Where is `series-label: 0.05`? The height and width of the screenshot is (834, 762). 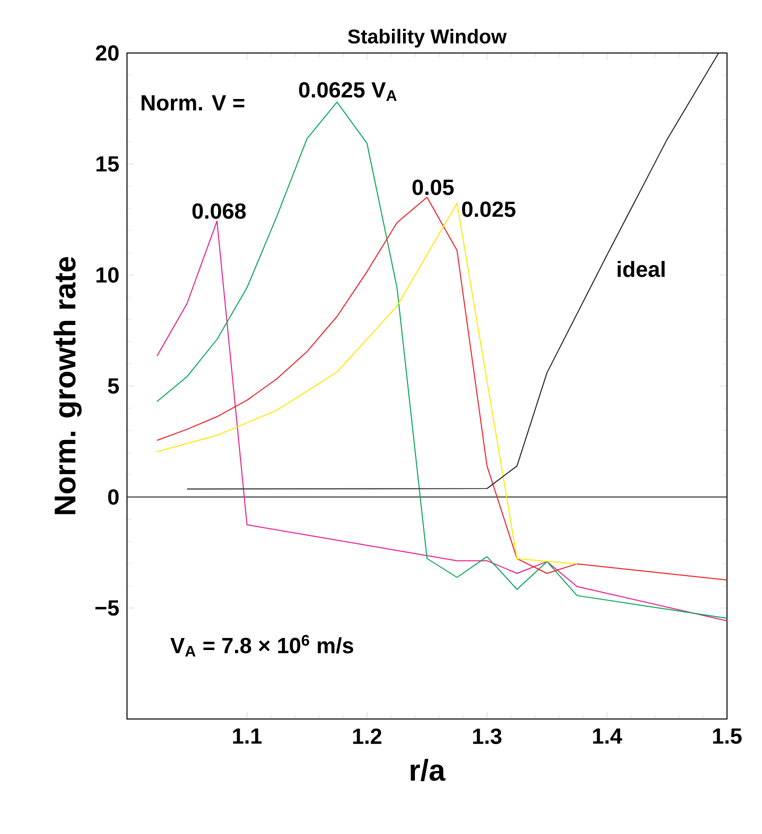
series-label: 0.05 is located at coordinates (433, 188).